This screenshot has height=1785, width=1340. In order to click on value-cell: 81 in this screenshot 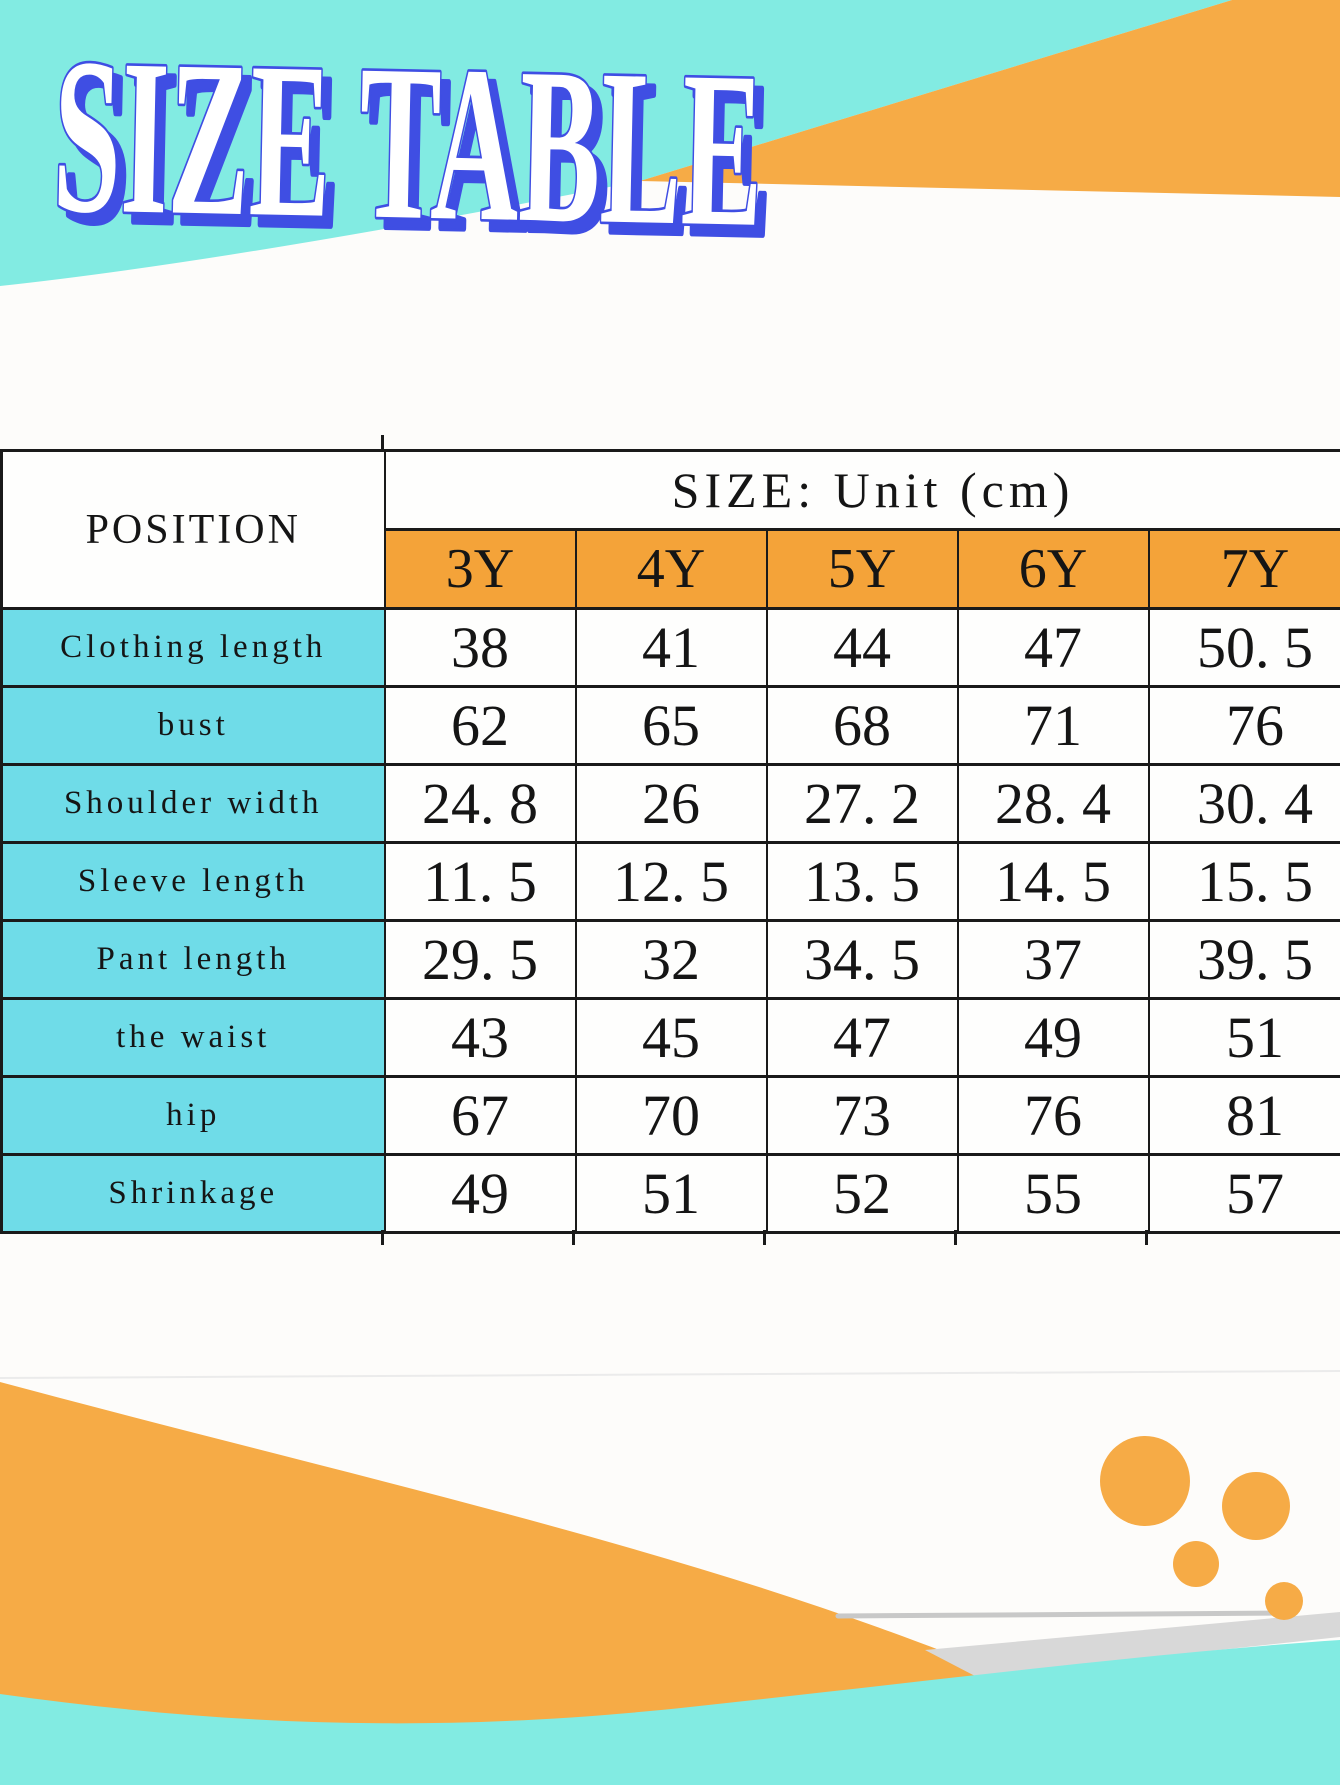, I will do `click(1243, 1115)`.